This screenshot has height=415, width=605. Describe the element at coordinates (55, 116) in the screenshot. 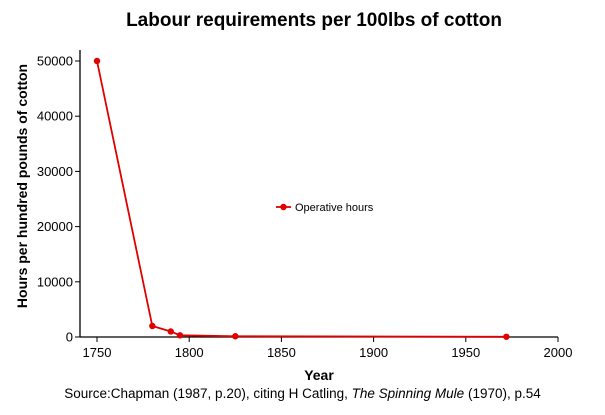

I see `y-tick-label: 40000` at that location.